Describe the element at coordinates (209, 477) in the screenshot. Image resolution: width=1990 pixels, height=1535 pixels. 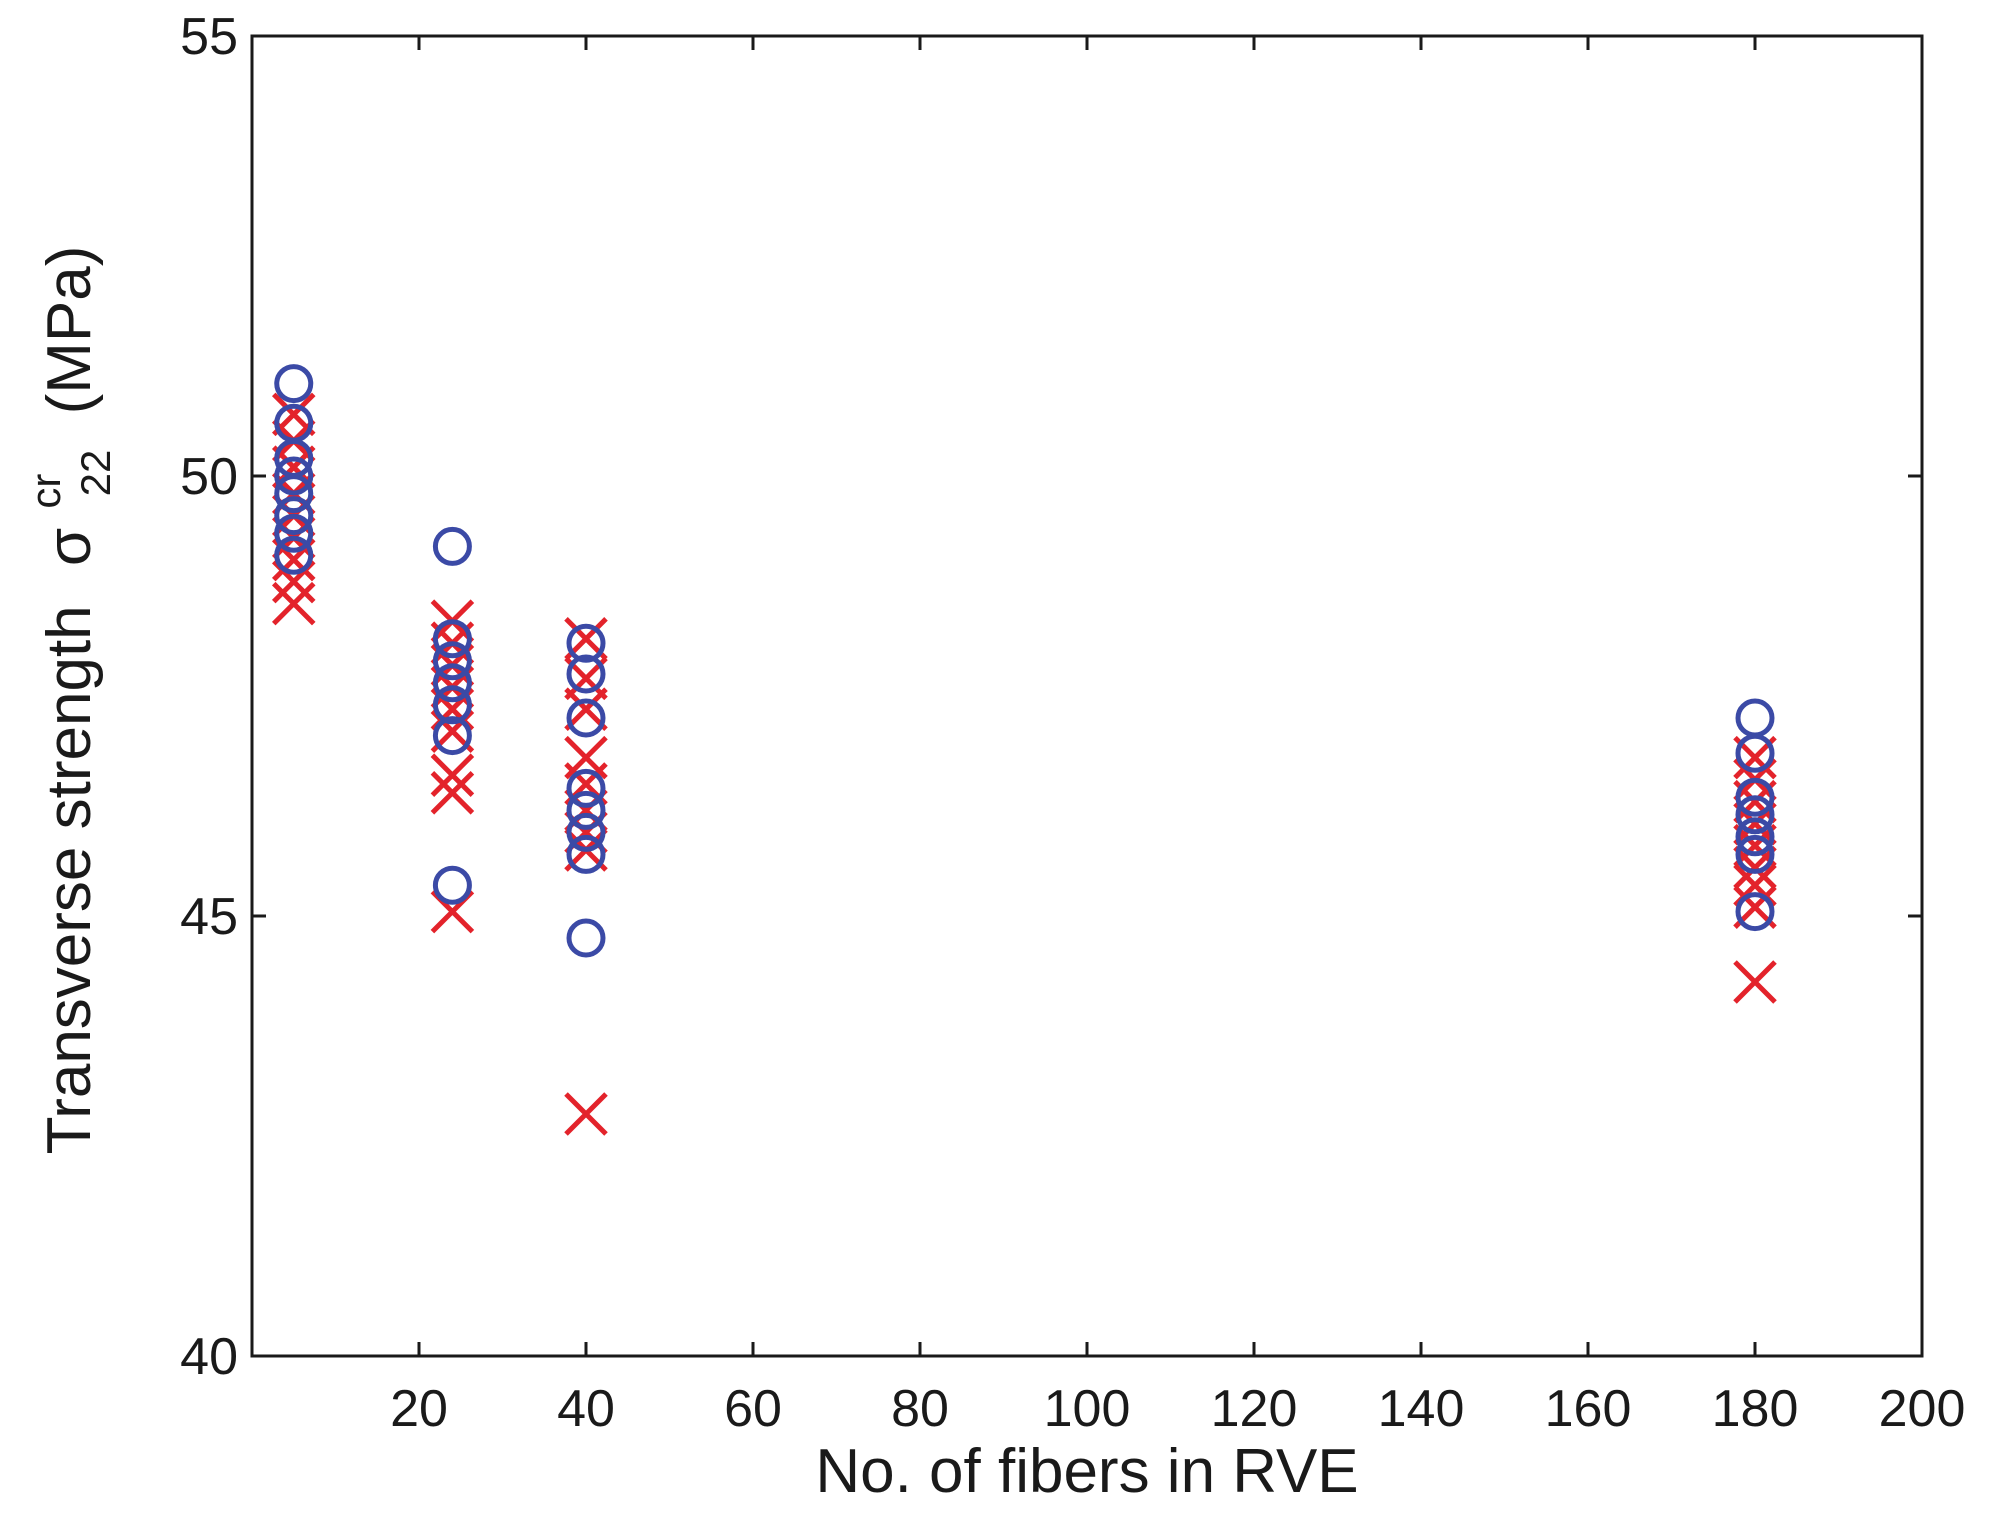
I see `y-tick-label: 50` at that location.